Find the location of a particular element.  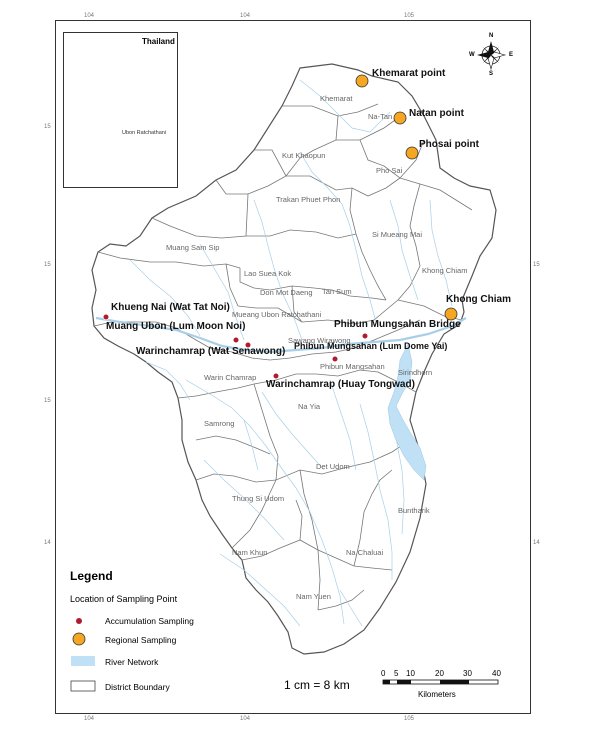

compass-e: E is located at coordinates (511, 55).